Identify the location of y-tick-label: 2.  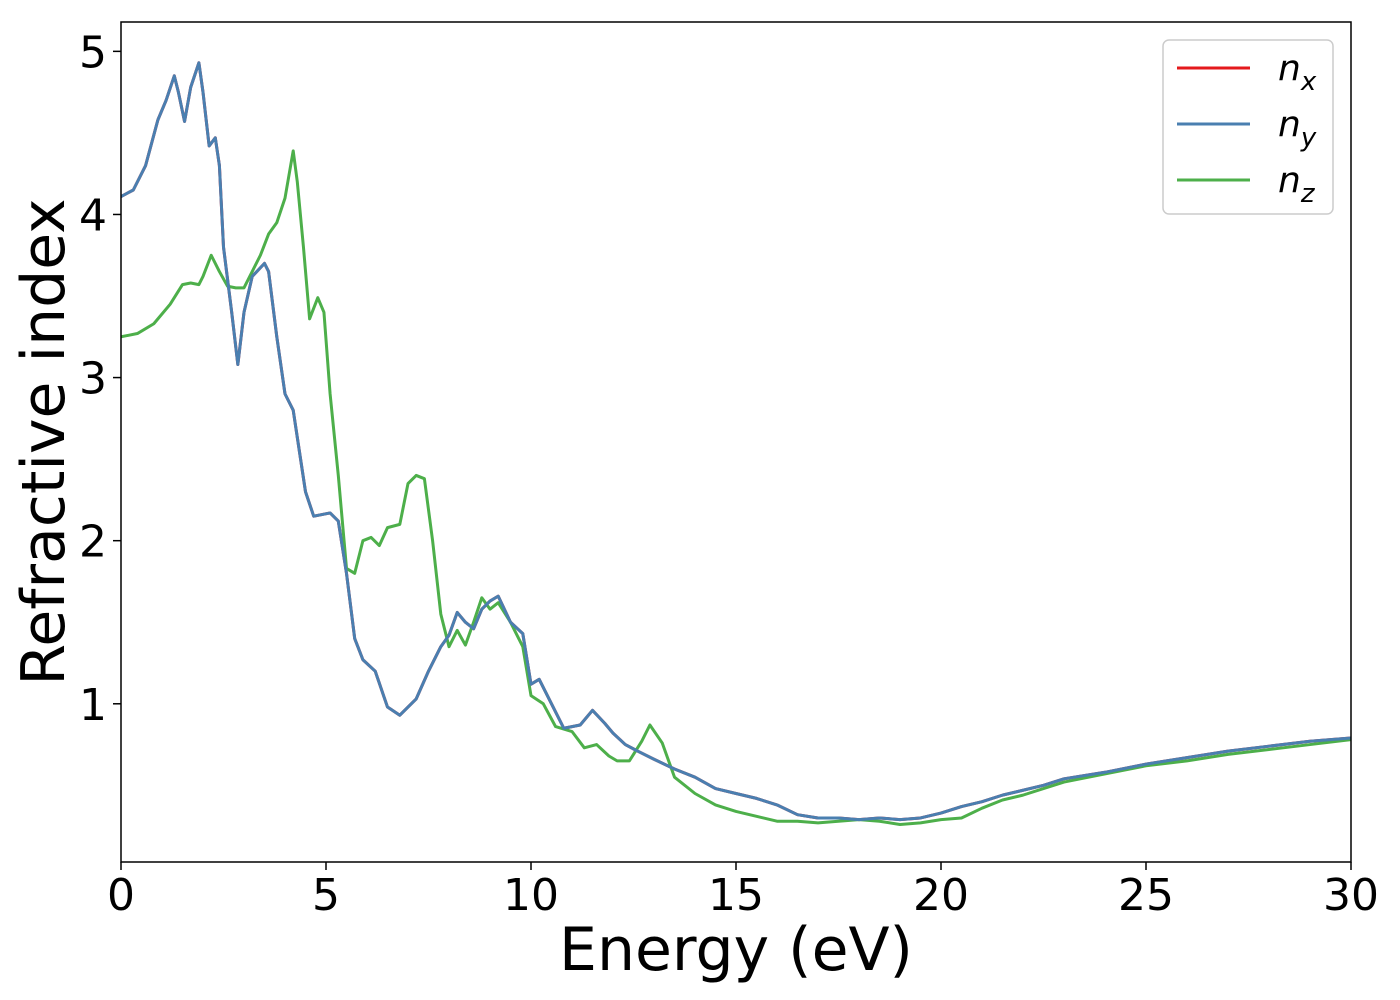
(93, 542).